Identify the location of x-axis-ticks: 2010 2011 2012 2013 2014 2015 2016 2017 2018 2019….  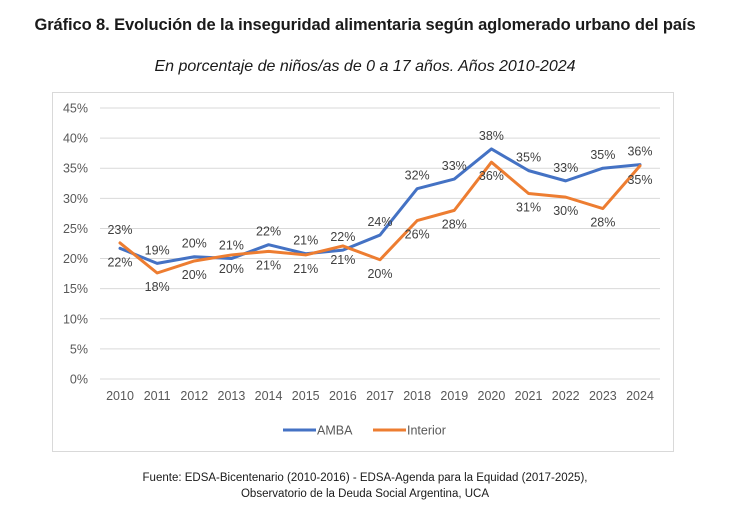
(380, 396).